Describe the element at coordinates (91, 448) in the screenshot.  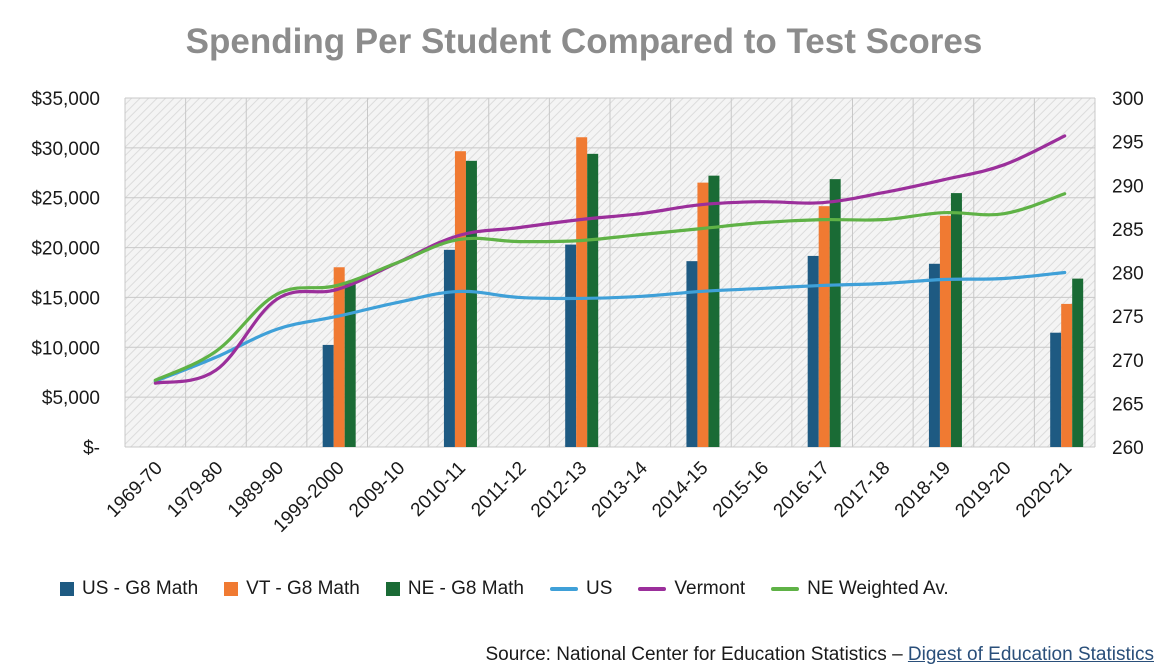
I see `left-tick-label: $-` at that location.